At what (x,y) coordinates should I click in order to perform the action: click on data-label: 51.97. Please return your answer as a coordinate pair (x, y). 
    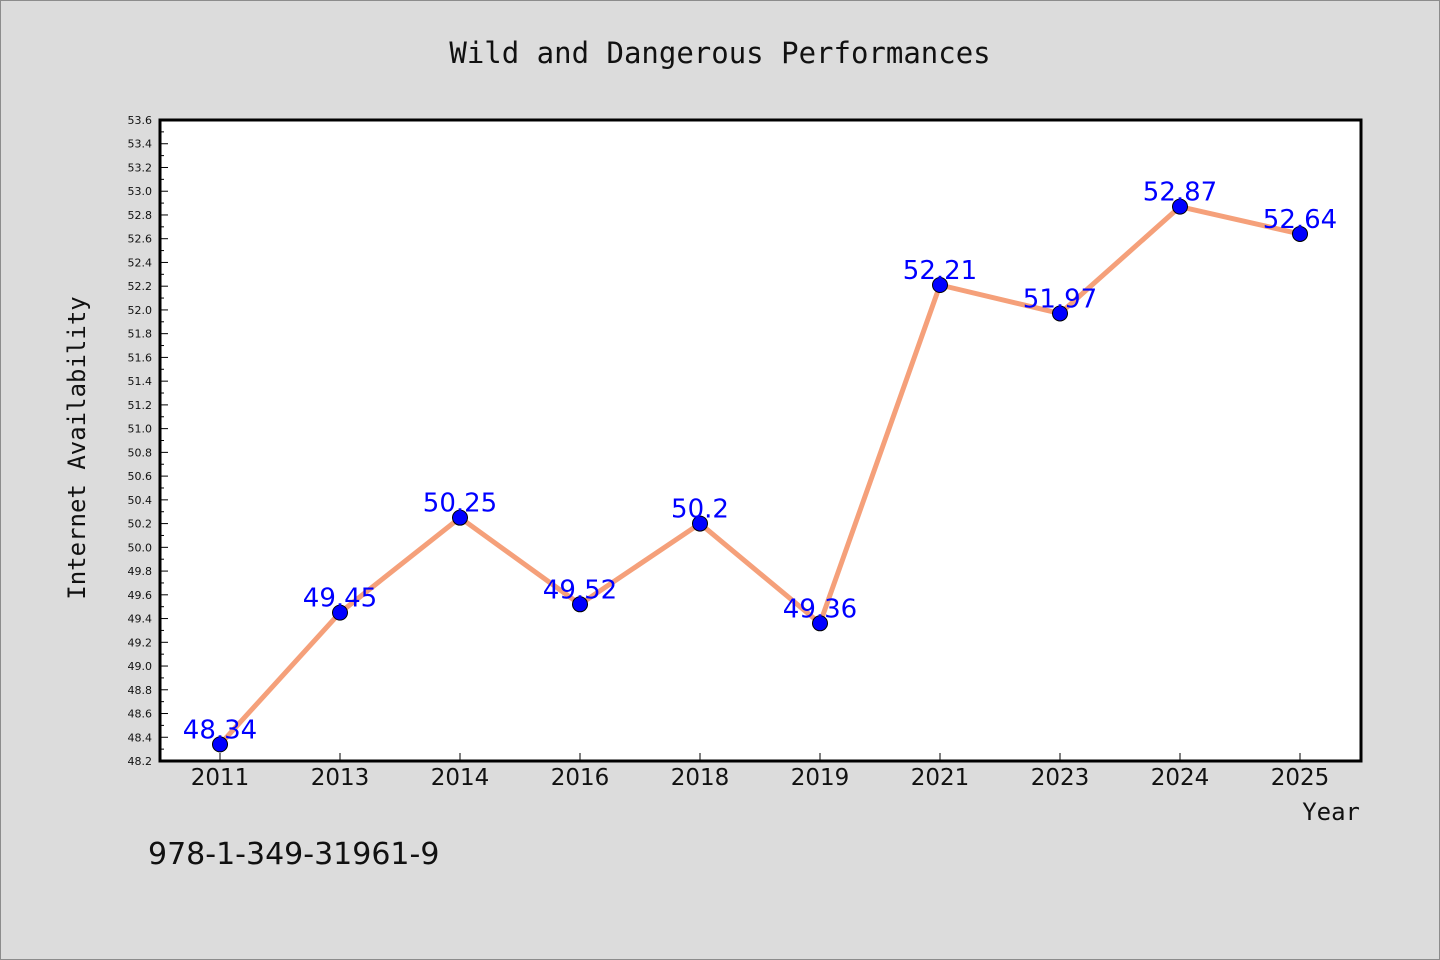
    Looking at the image, I should click on (1060, 299).